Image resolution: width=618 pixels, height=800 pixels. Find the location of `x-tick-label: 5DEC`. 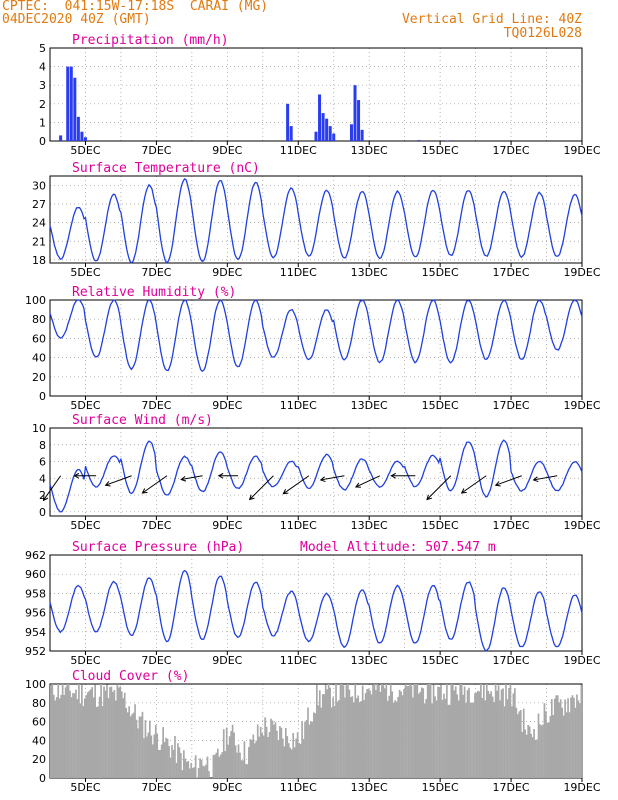

x-tick-label: 5DEC is located at coordinates (85, 525).